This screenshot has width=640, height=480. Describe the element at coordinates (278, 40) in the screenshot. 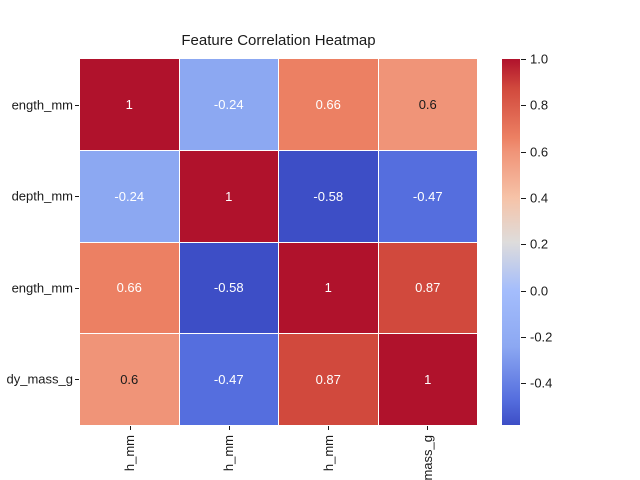

I see `chart-title: Feature Correlation Heatmap` at that location.